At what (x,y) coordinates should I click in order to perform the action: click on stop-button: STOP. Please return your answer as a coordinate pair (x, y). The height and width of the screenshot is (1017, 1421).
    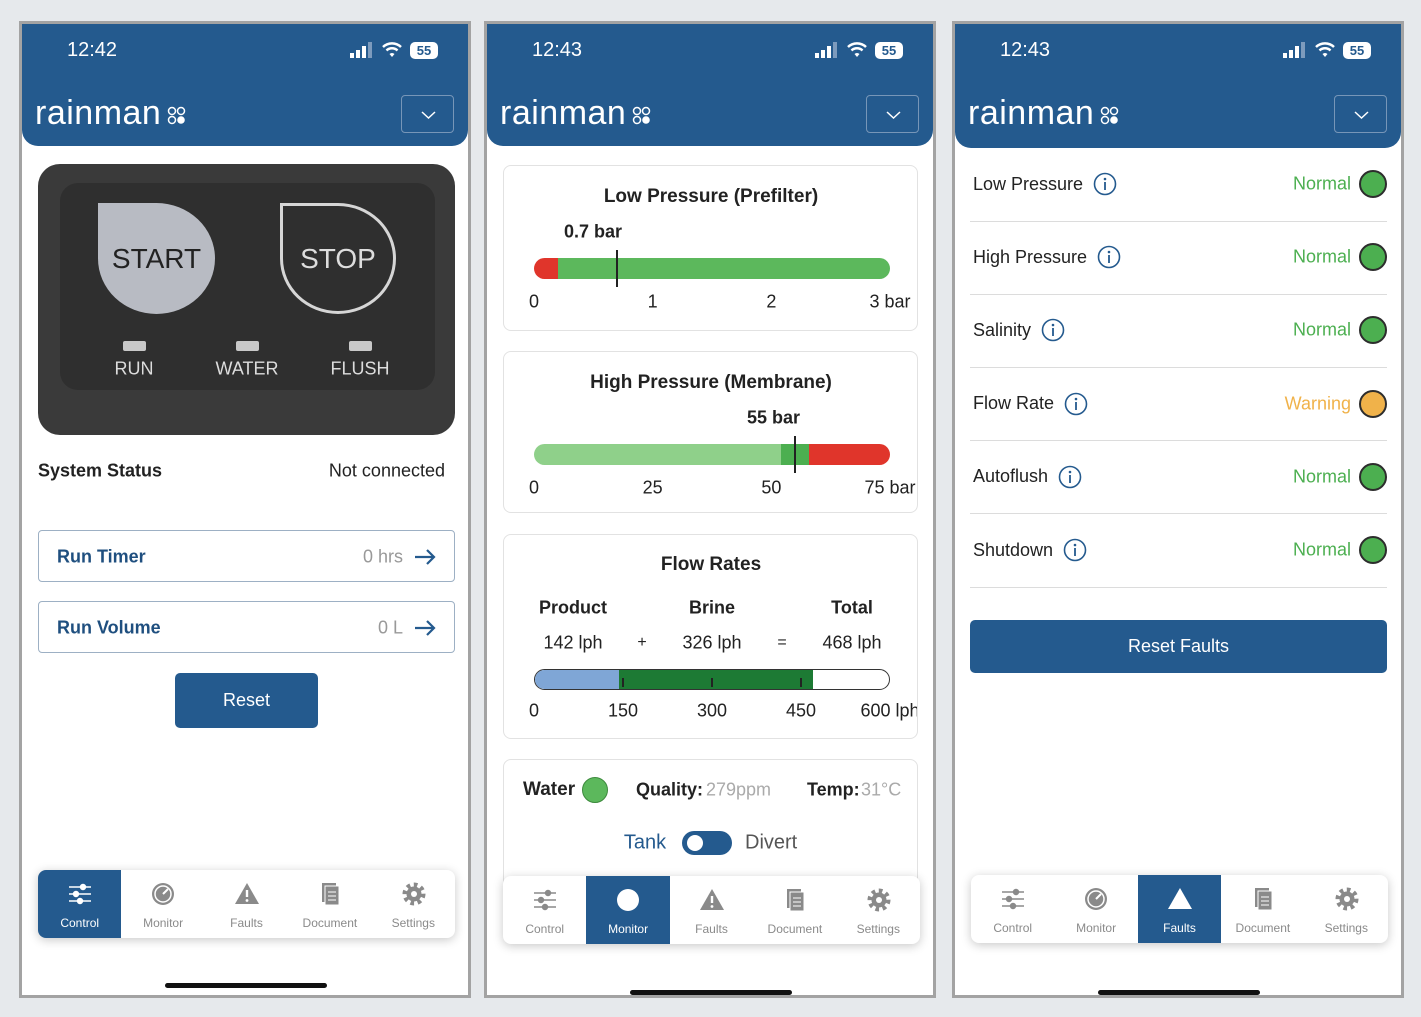
    Looking at the image, I should click on (338, 258).